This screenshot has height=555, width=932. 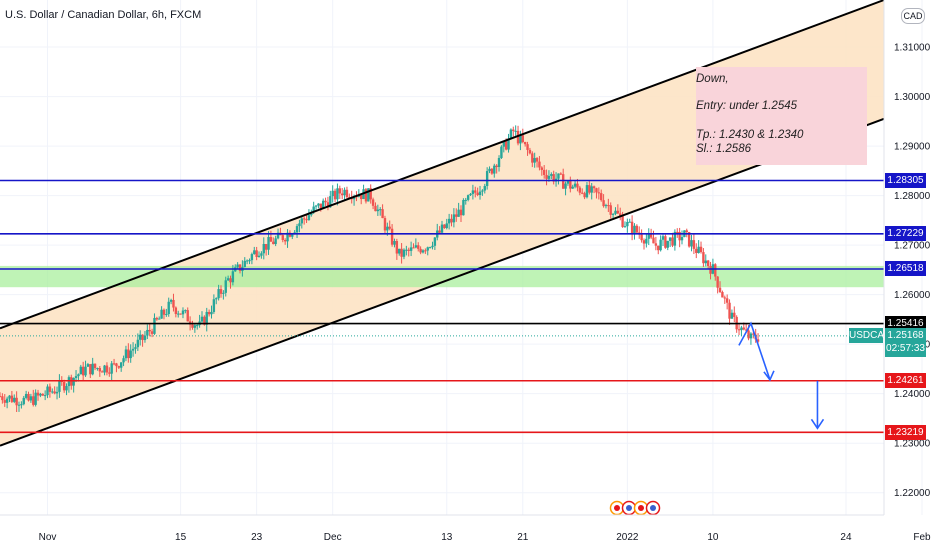 I want to click on y-tick-label: 1.29000, so click(x=912, y=147).